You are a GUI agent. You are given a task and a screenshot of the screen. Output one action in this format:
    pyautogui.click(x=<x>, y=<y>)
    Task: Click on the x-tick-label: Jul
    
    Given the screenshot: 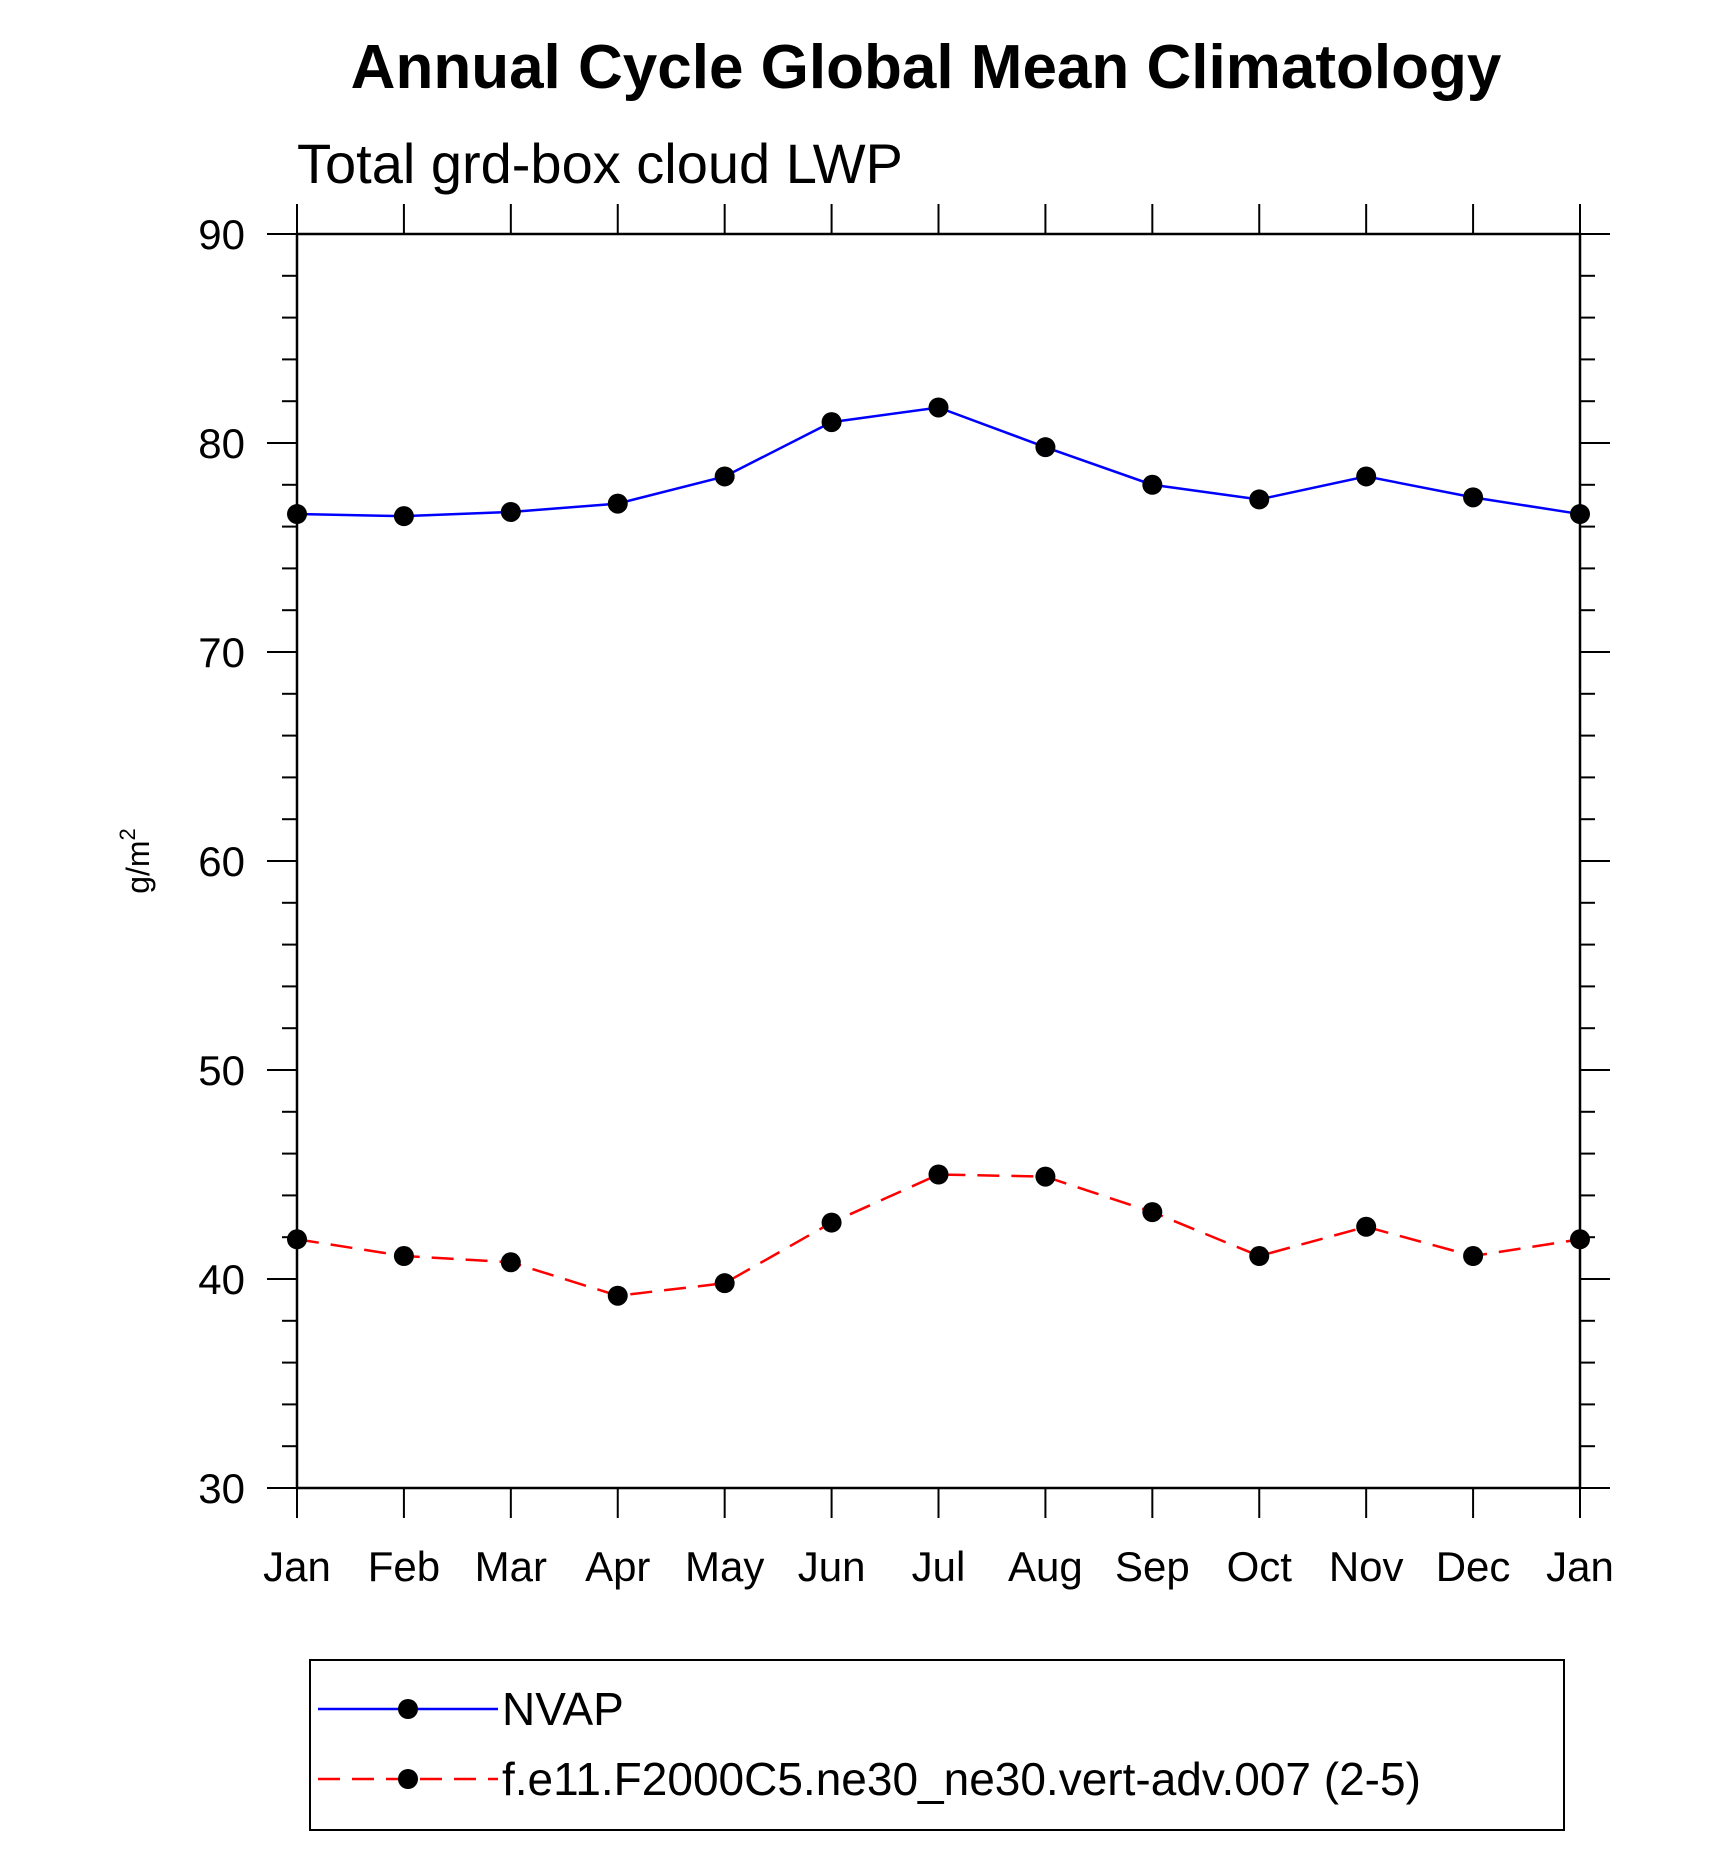 What is the action you would take?
    pyautogui.click(x=939, y=1566)
    